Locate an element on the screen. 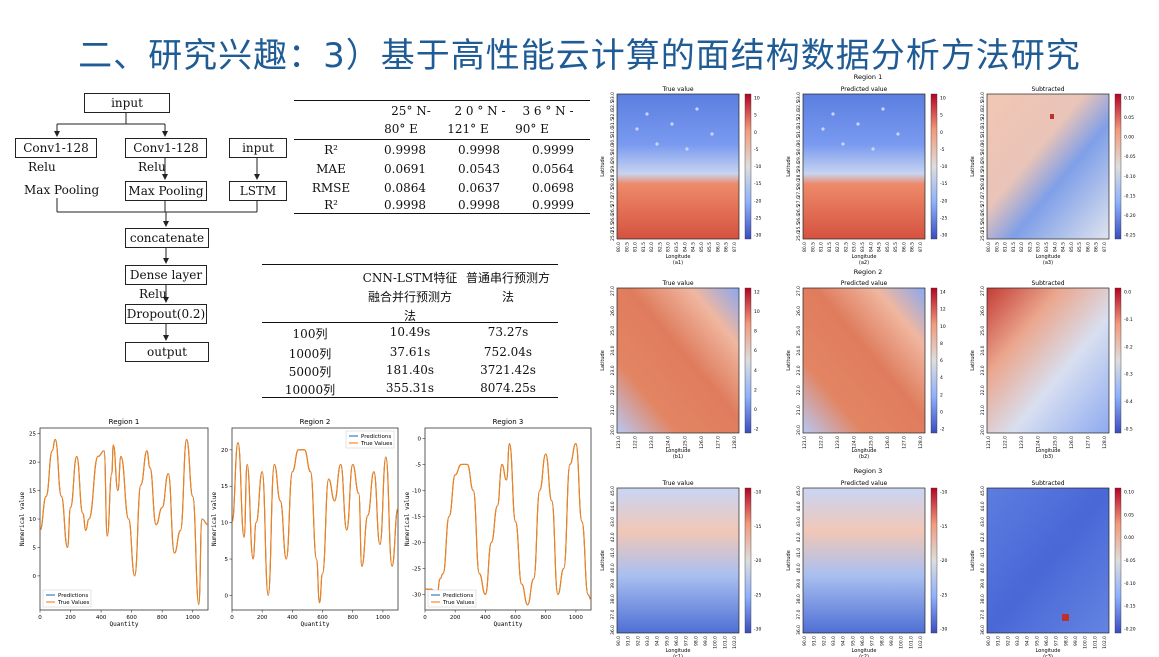 Image resolution: width=1159 pixels, height=657 pixels. conv1-node-left: Conv1-128 is located at coordinates (56, 148).